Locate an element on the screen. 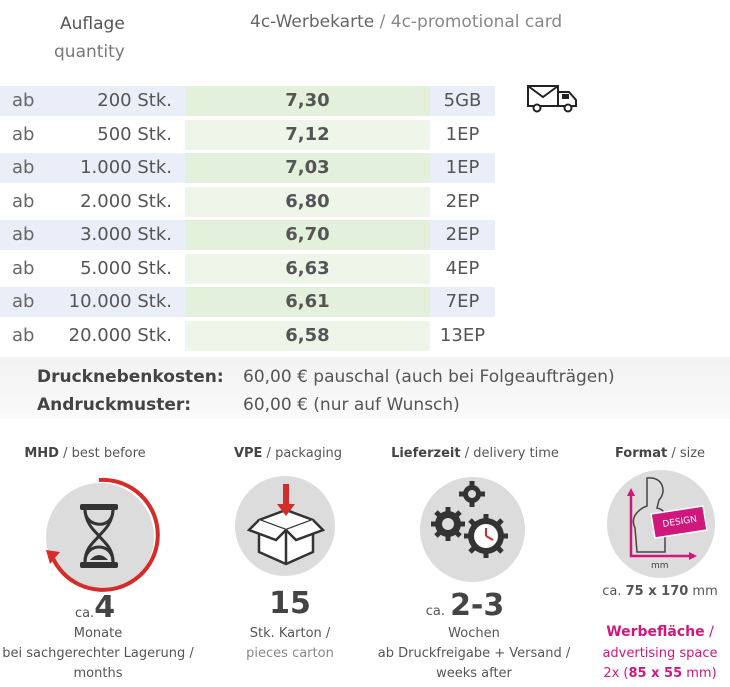 Image resolution: width=730 pixels, height=687 pixels. mm-label: mm is located at coordinates (660, 566).